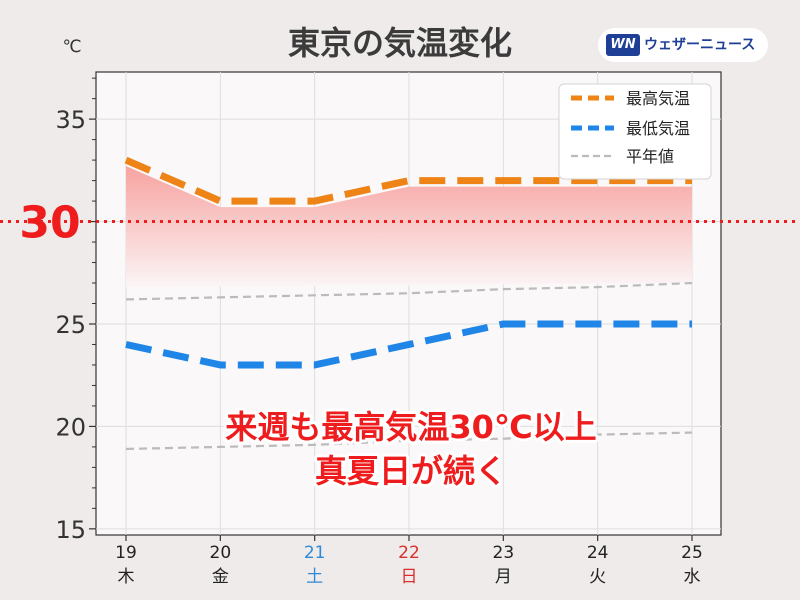  What do you see at coordinates (700, 45) in the screenshot?
I see `brand-name: ウェザーニュース` at bounding box center [700, 45].